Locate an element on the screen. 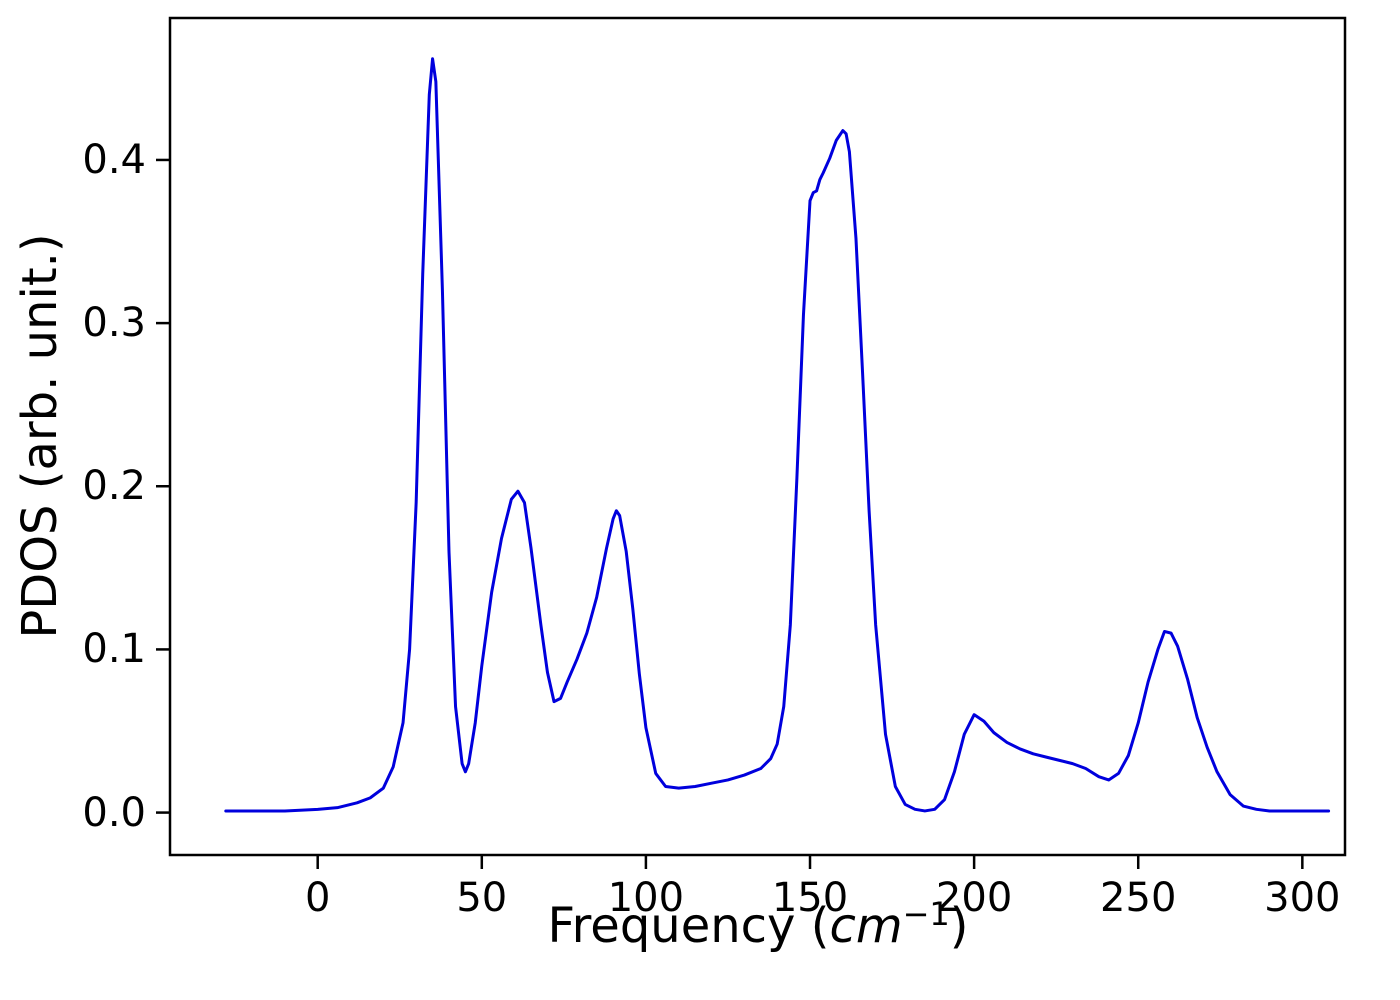 The image size is (1400, 1000). y-tick-label: 0.2 is located at coordinates (114, 486).